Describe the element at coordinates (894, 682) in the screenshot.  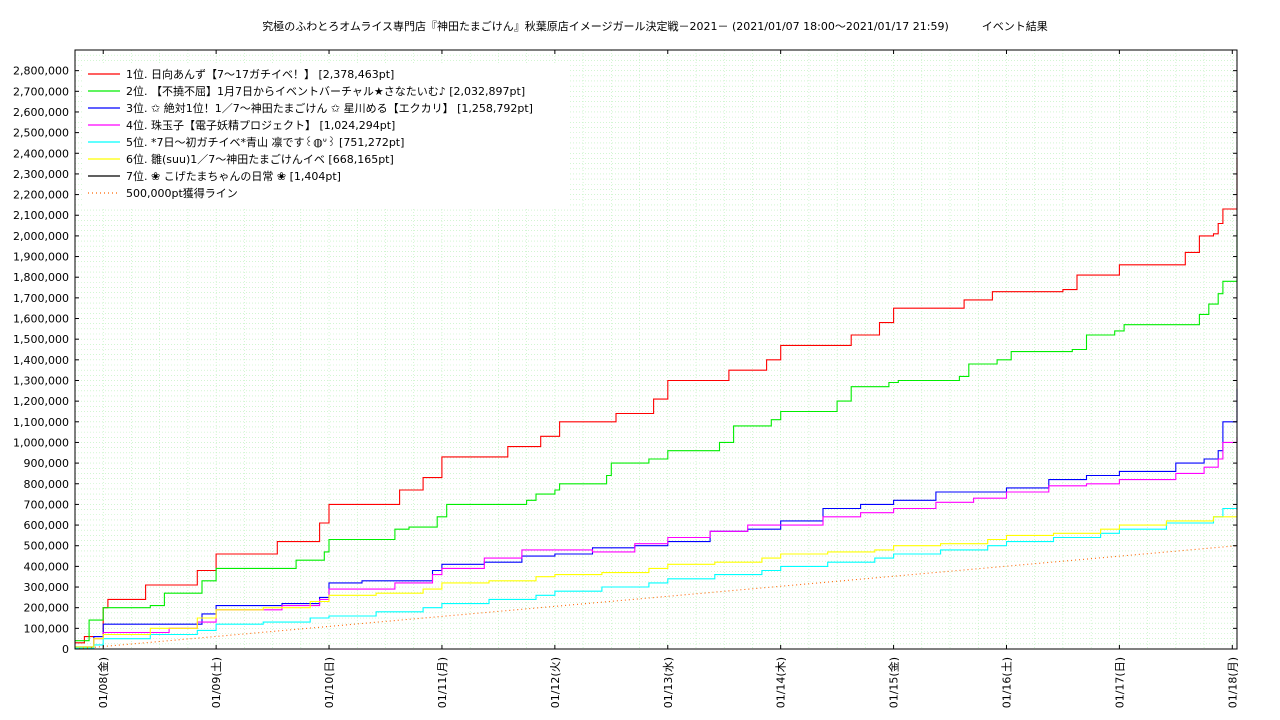
I see `x-tick-label: 01/15(金)` at that location.